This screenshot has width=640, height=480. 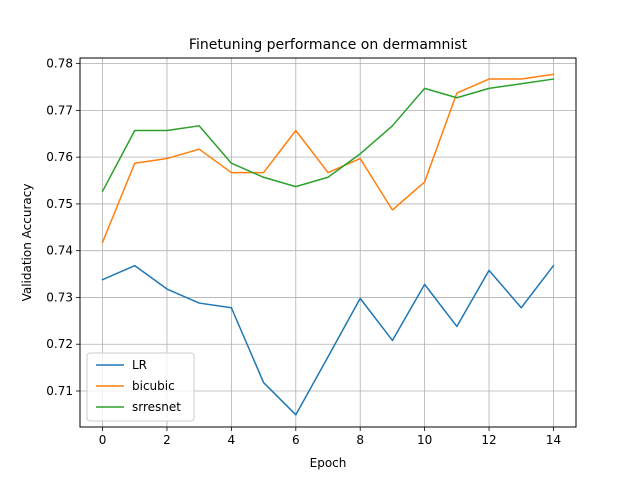 What do you see at coordinates (103, 440) in the screenshot?
I see `x-tick-label: 0` at bounding box center [103, 440].